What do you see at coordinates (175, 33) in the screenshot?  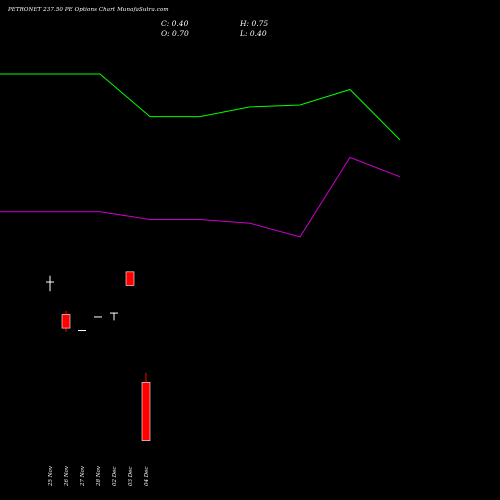 I see `open-value: O: 0.70` at bounding box center [175, 33].